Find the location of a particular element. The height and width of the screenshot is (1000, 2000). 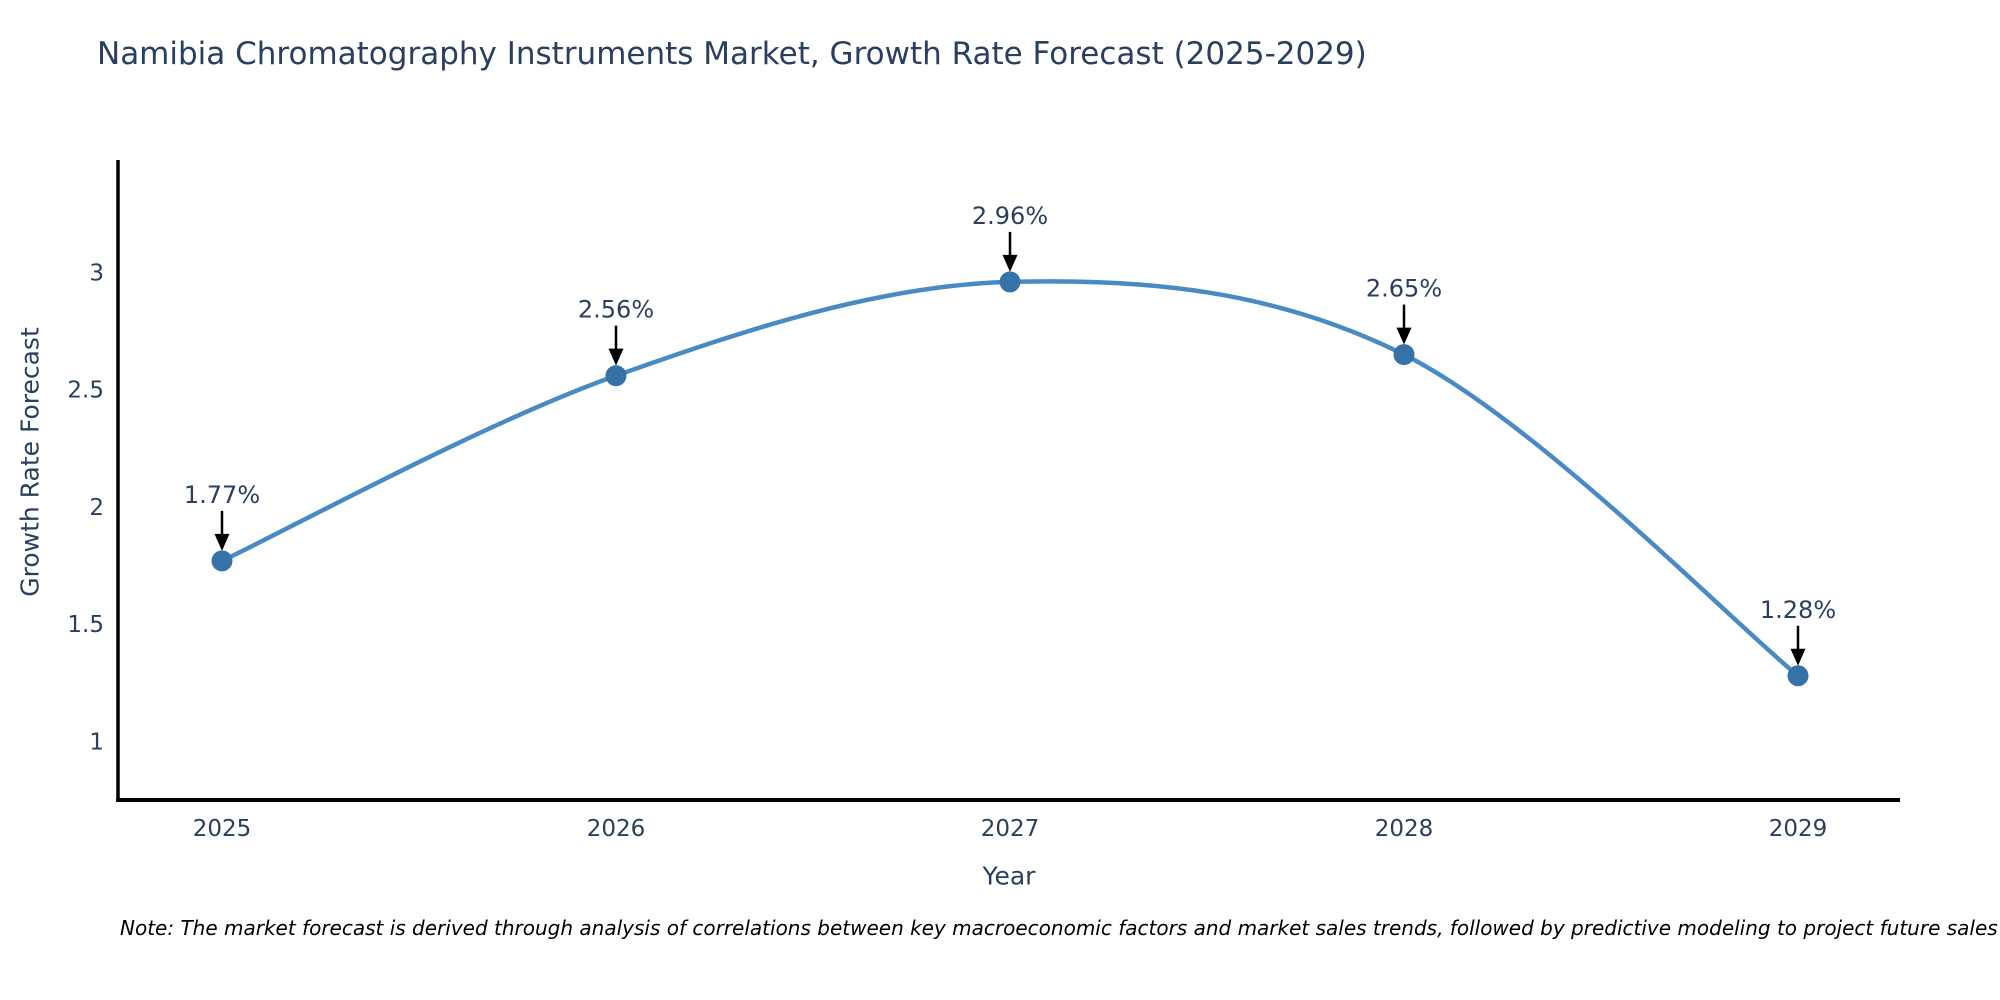

x-axis-title: Year is located at coordinates (1009, 876).